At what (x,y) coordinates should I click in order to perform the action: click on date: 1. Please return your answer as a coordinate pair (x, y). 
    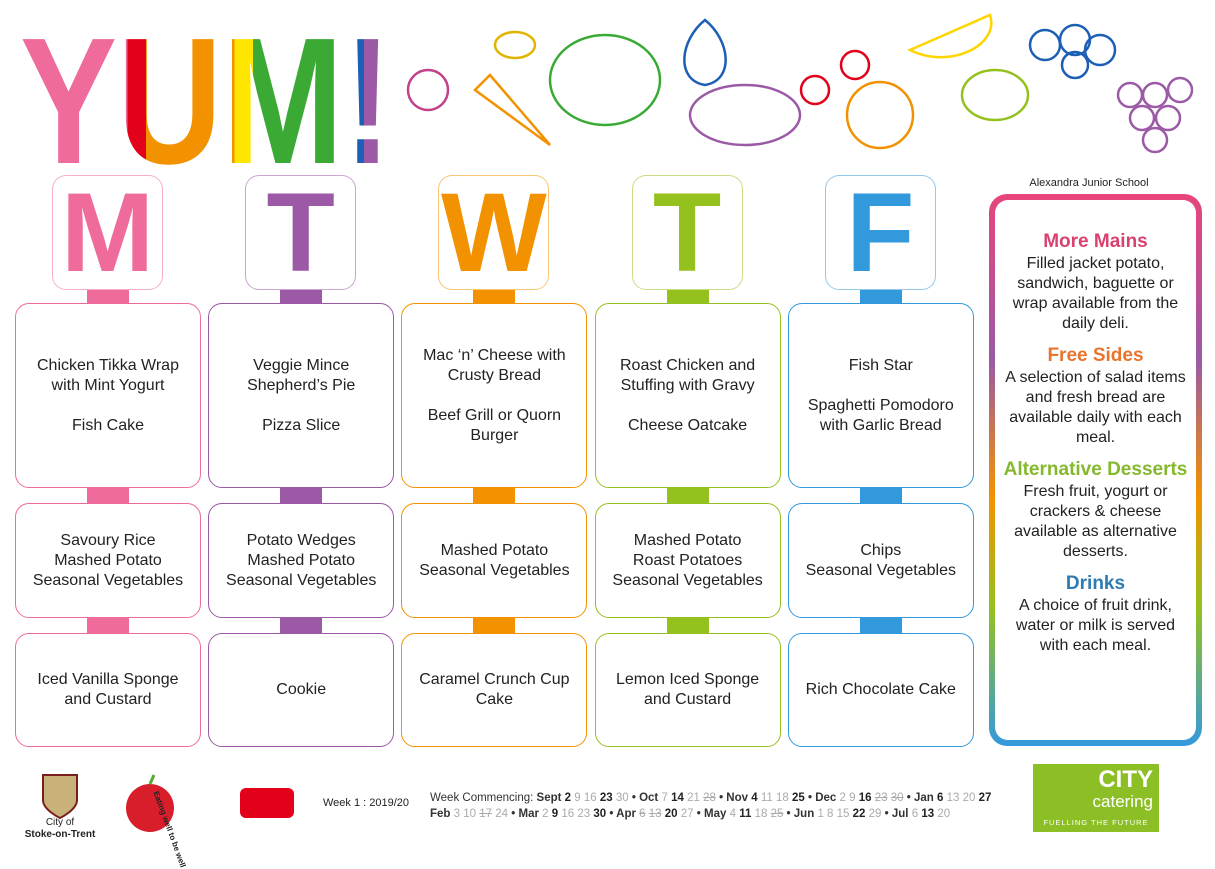
    Looking at the image, I should click on (820, 814).